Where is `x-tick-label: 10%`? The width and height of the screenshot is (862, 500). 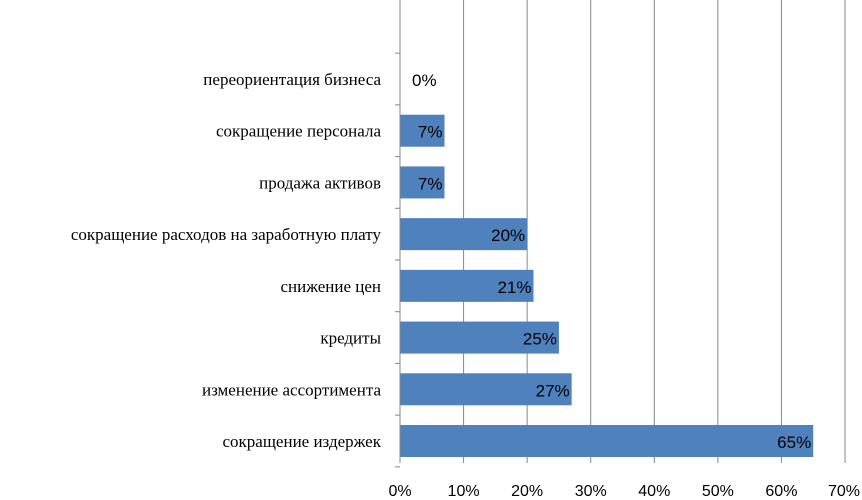
x-tick-label: 10% is located at coordinates (464, 491).